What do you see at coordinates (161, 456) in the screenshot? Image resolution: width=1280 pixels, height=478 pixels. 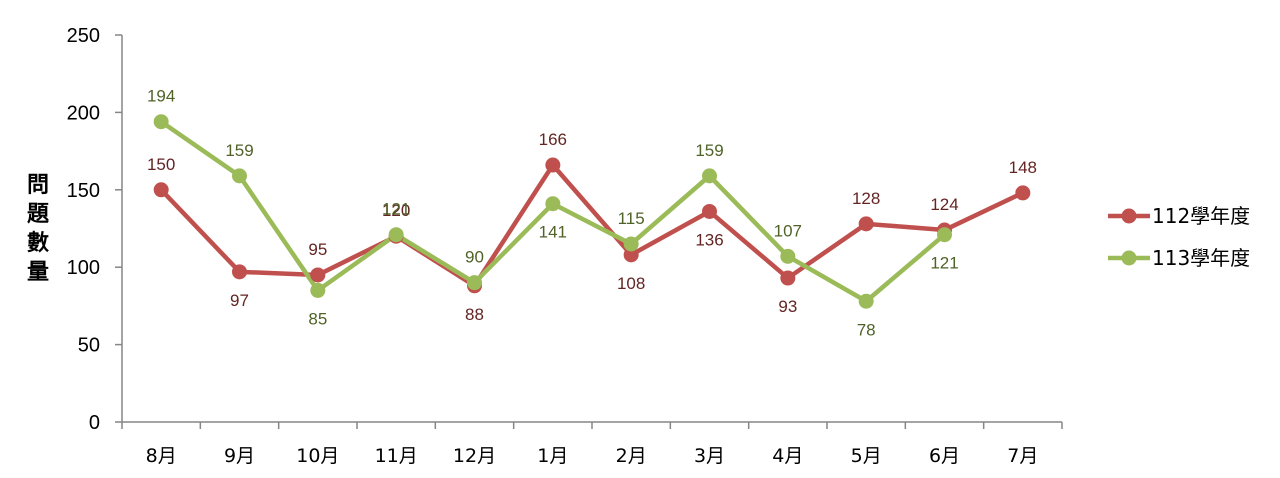 I see `x-tick-label: 8月` at bounding box center [161, 456].